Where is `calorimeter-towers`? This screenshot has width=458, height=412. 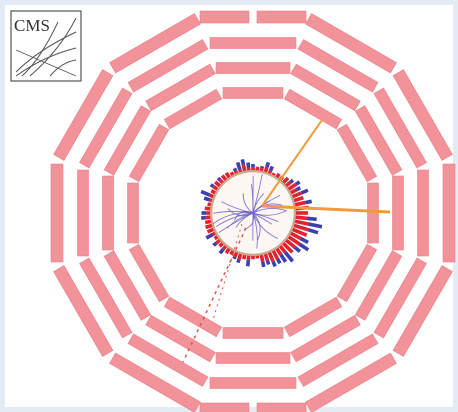
calorimeter-towers is located at coordinates (261, 213).